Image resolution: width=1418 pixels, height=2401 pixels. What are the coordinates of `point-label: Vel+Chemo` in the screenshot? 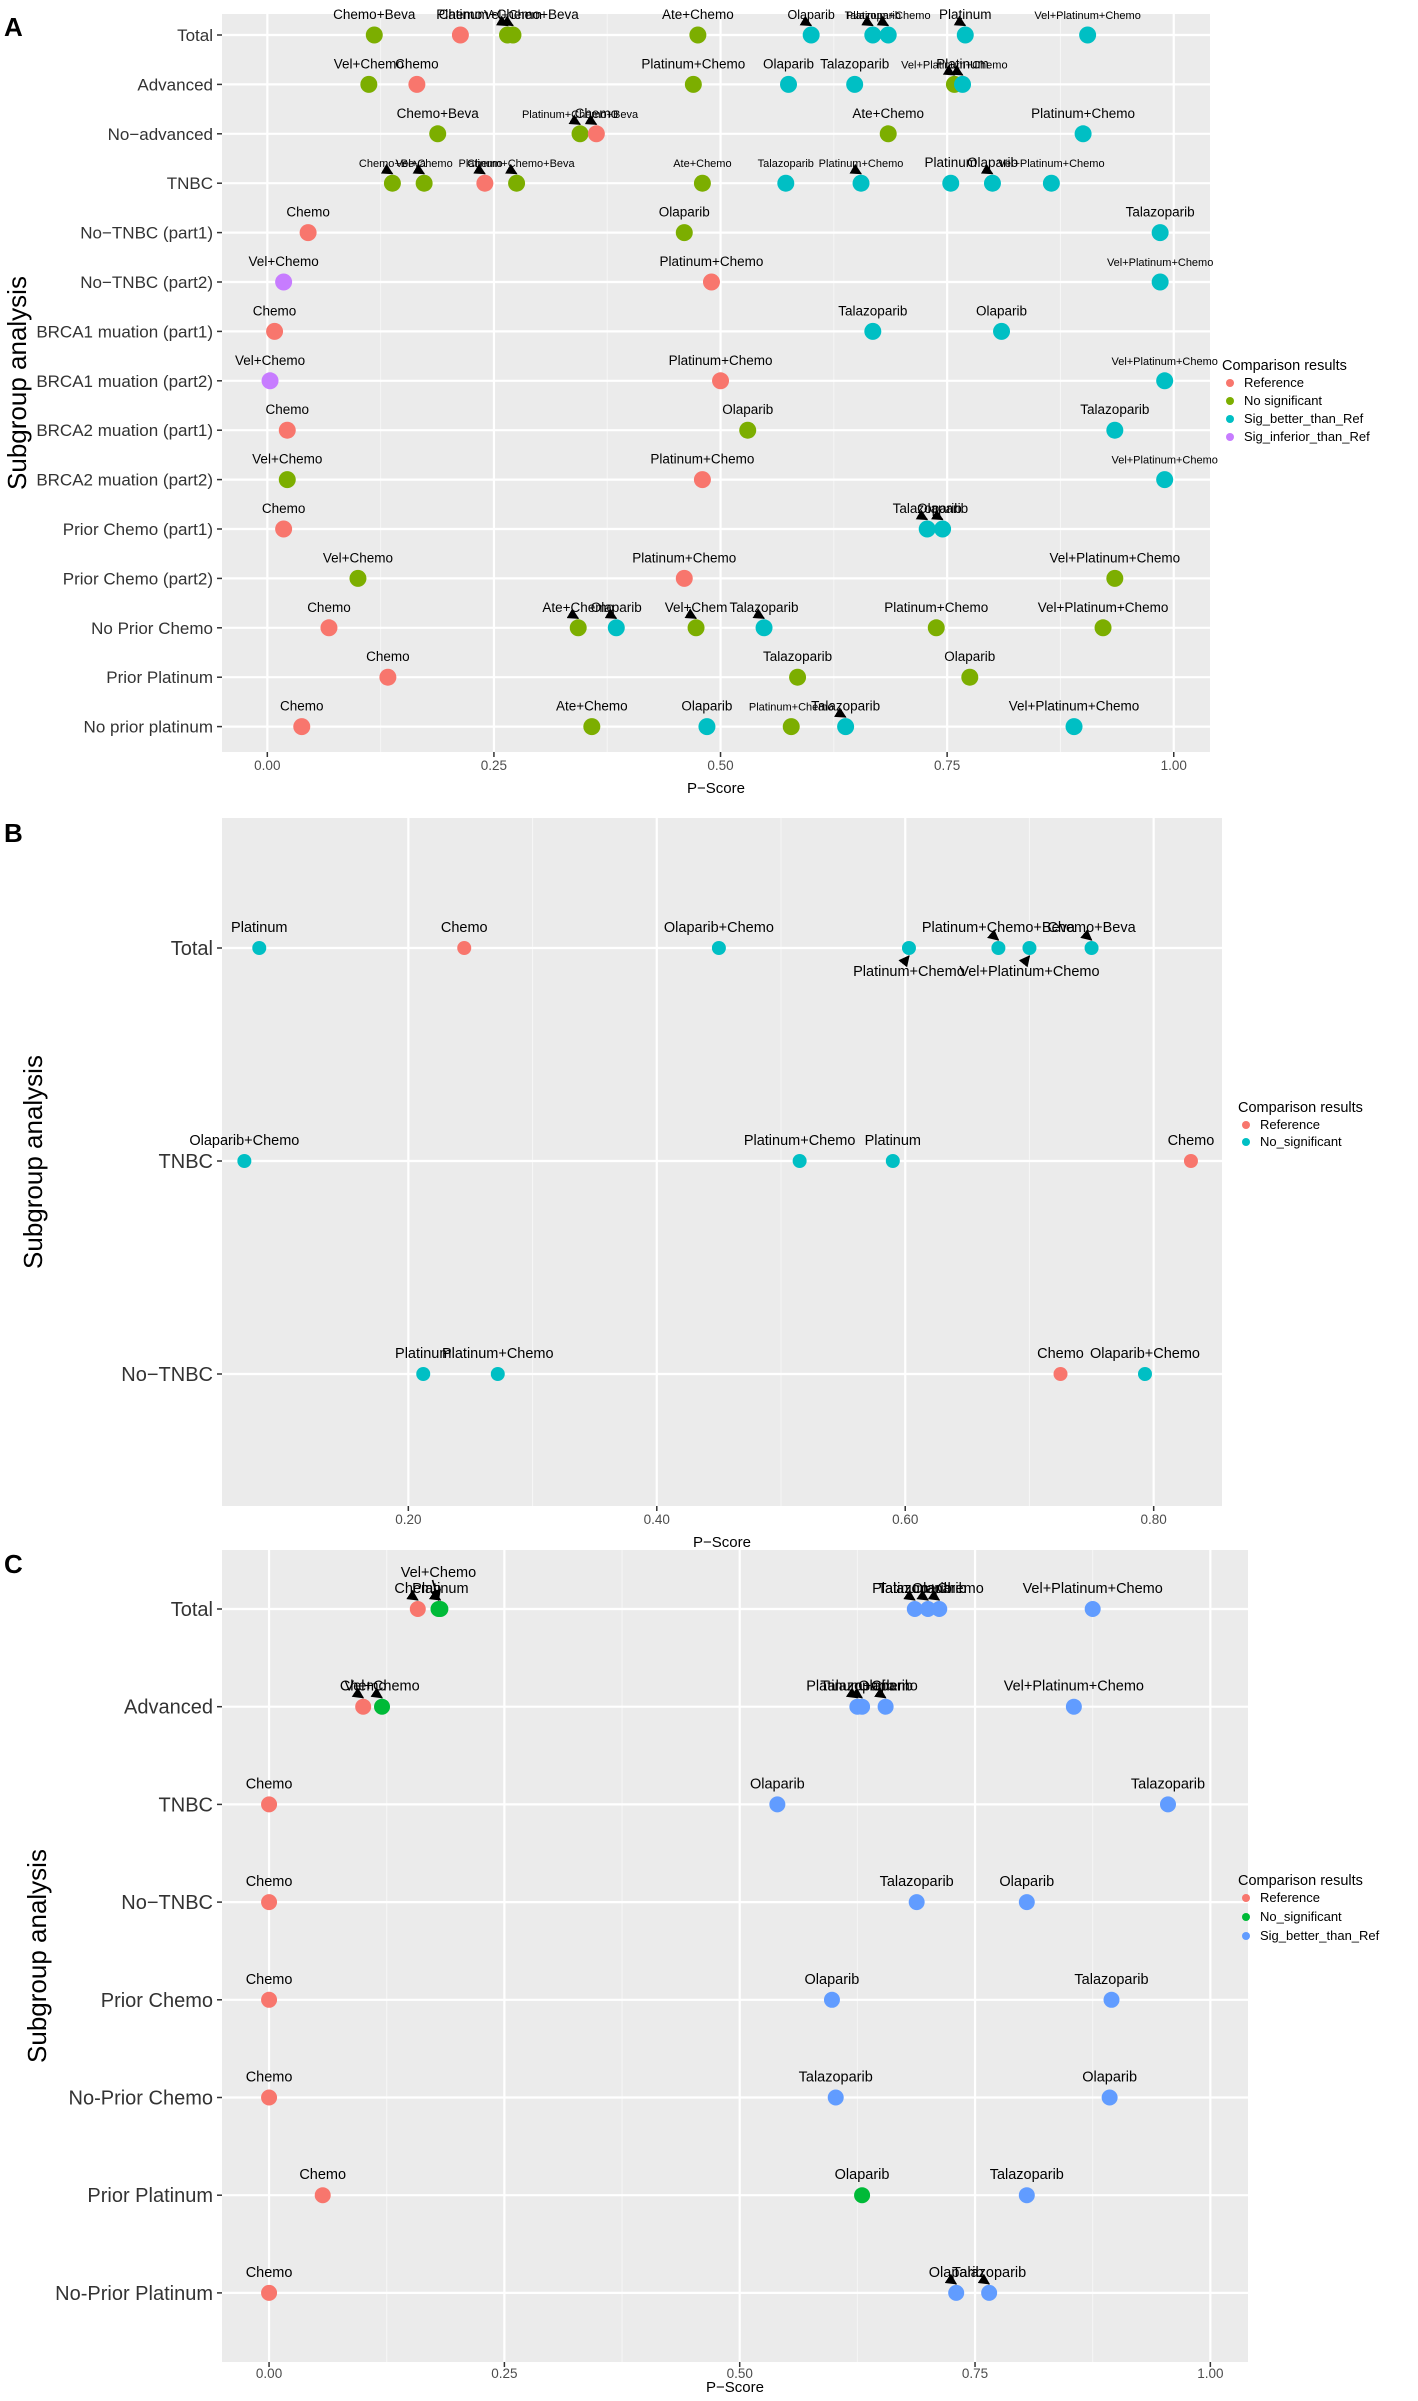 It's located at (284, 261).